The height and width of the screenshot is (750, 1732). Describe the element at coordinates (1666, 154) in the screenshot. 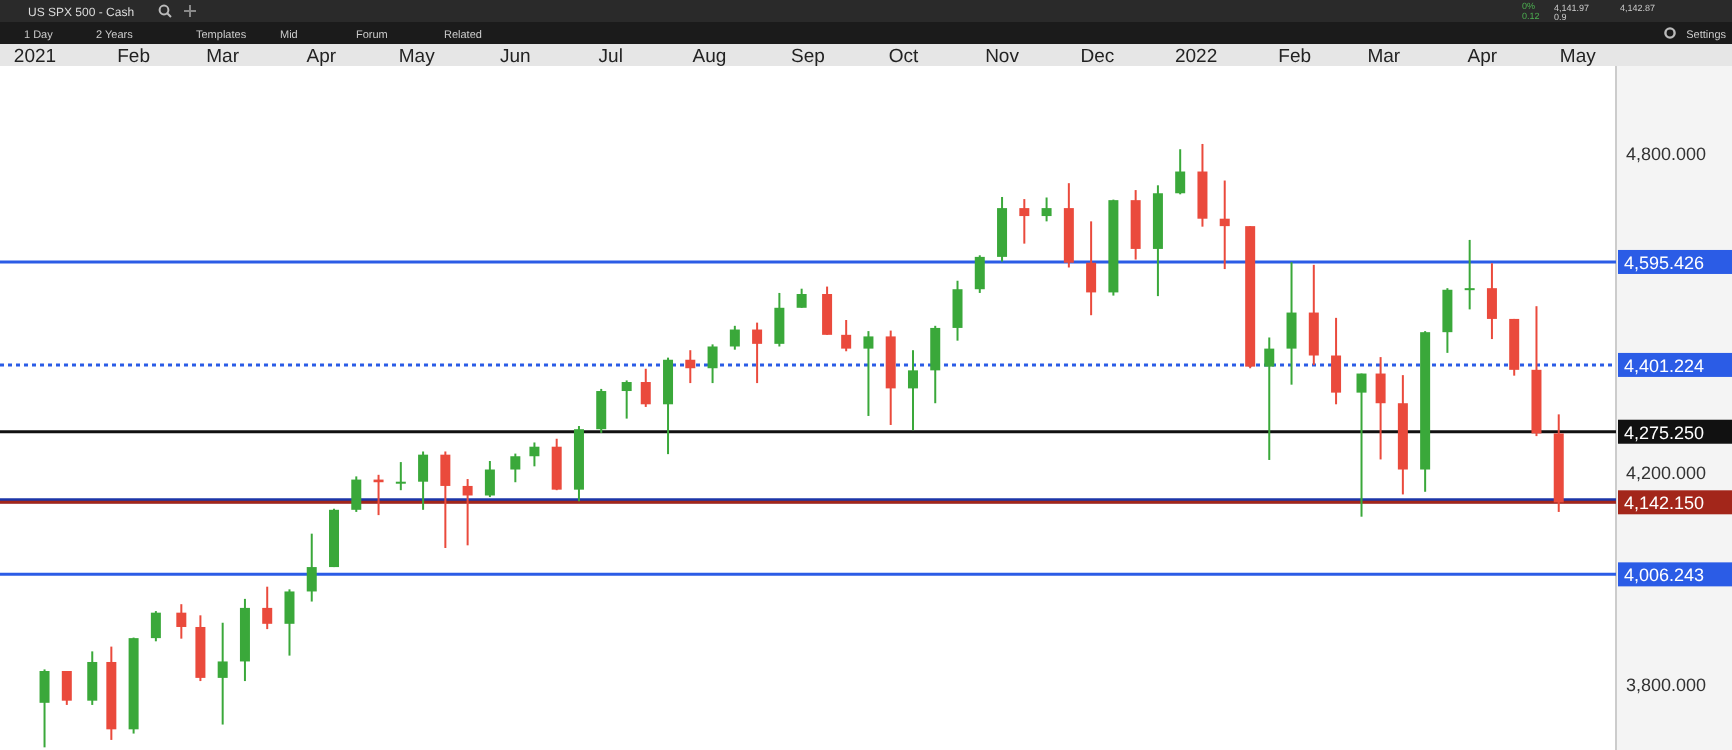

I see `y-tick-label: 4,800.000` at that location.